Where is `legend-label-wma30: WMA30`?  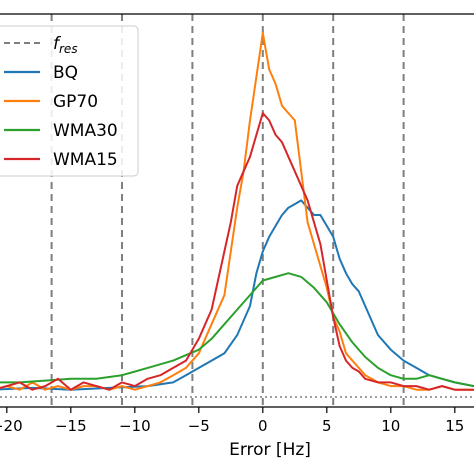 legend-label-wma30: WMA30 is located at coordinates (85, 131).